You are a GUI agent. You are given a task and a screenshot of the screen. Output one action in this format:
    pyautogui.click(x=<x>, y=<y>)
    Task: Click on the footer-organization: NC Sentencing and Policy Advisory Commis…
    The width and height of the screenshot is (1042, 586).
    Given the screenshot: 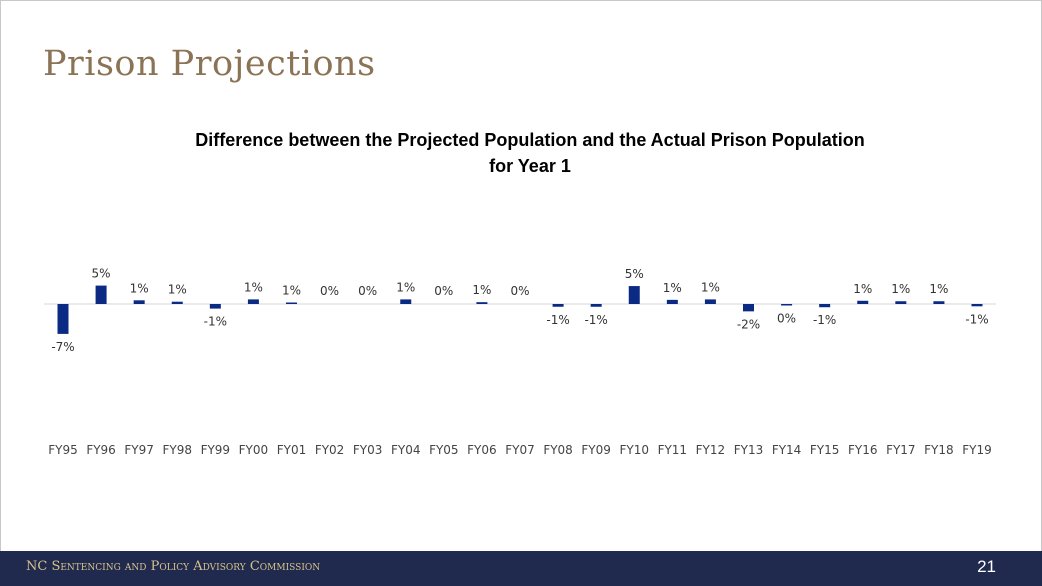 What is the action you would take?
    pyautogui.click(x=173, y=566)
    